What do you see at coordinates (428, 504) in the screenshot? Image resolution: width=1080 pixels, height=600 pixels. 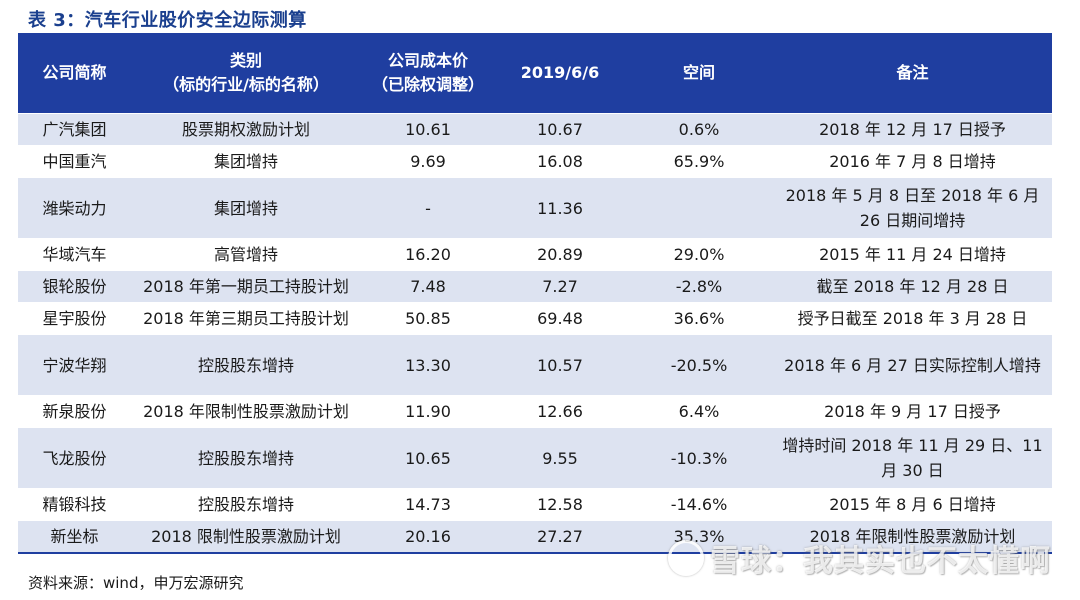 I see `cell-cost: 14.73` at bounding box center [428, 504].